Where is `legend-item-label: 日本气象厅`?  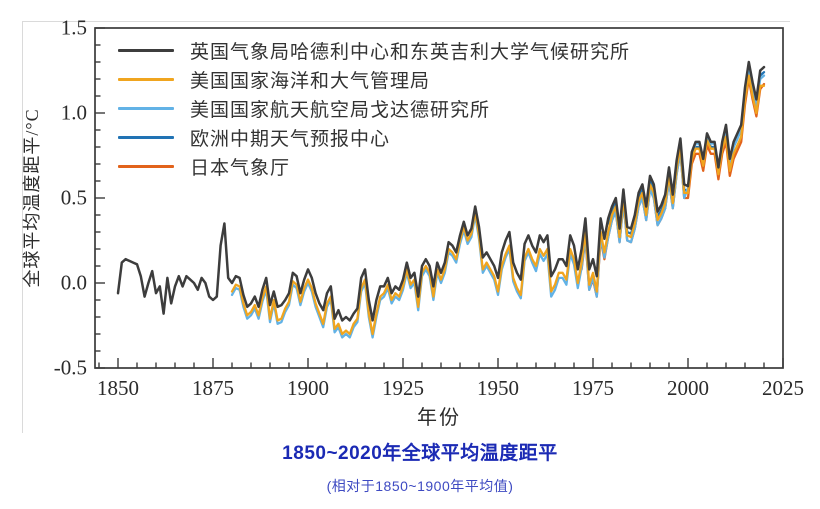
legend-item-label: 日本气象厅 is located at coordinates (240, 168).